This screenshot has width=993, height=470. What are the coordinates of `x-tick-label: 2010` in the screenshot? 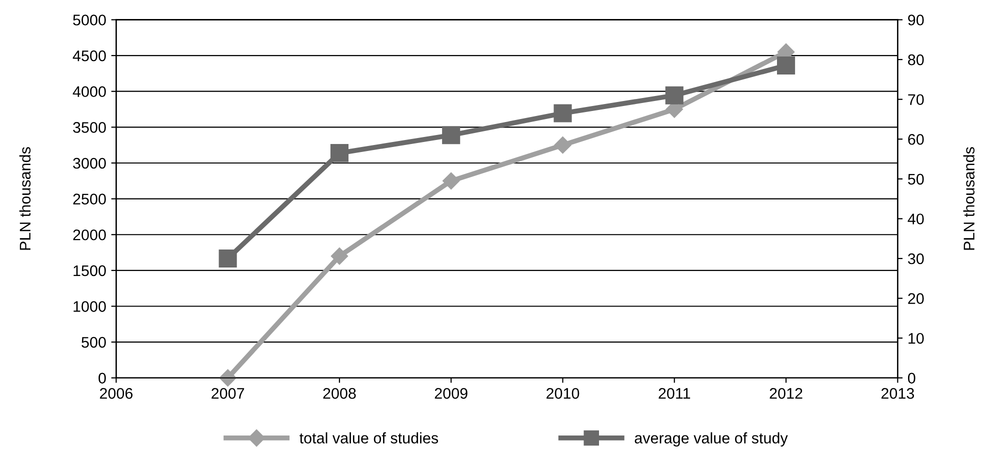 It's located at (563, 393).